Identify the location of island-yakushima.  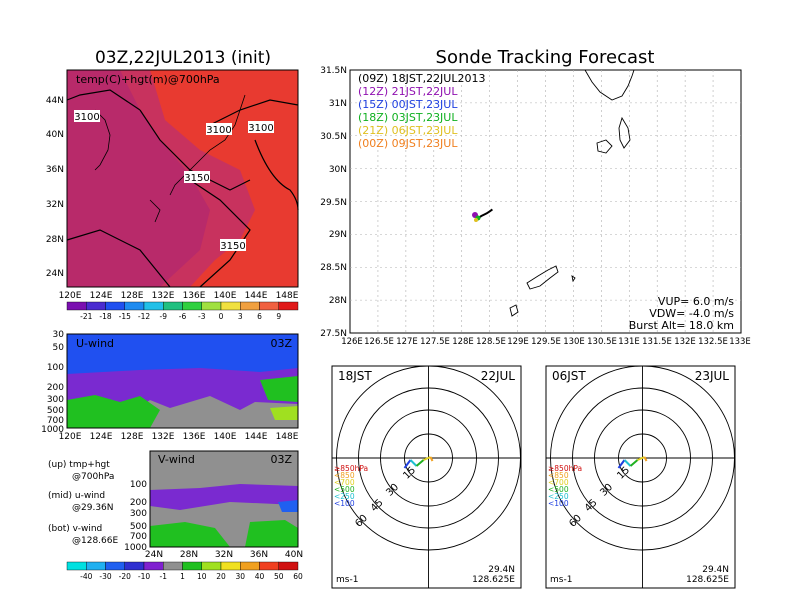
(604, 146).